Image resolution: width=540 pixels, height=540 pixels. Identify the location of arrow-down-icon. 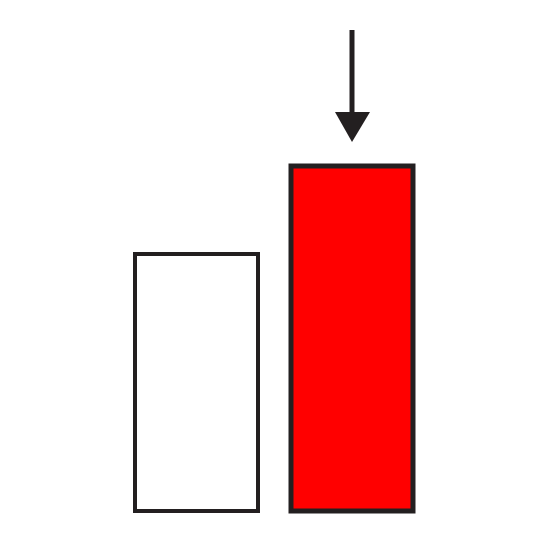
(352, 86).